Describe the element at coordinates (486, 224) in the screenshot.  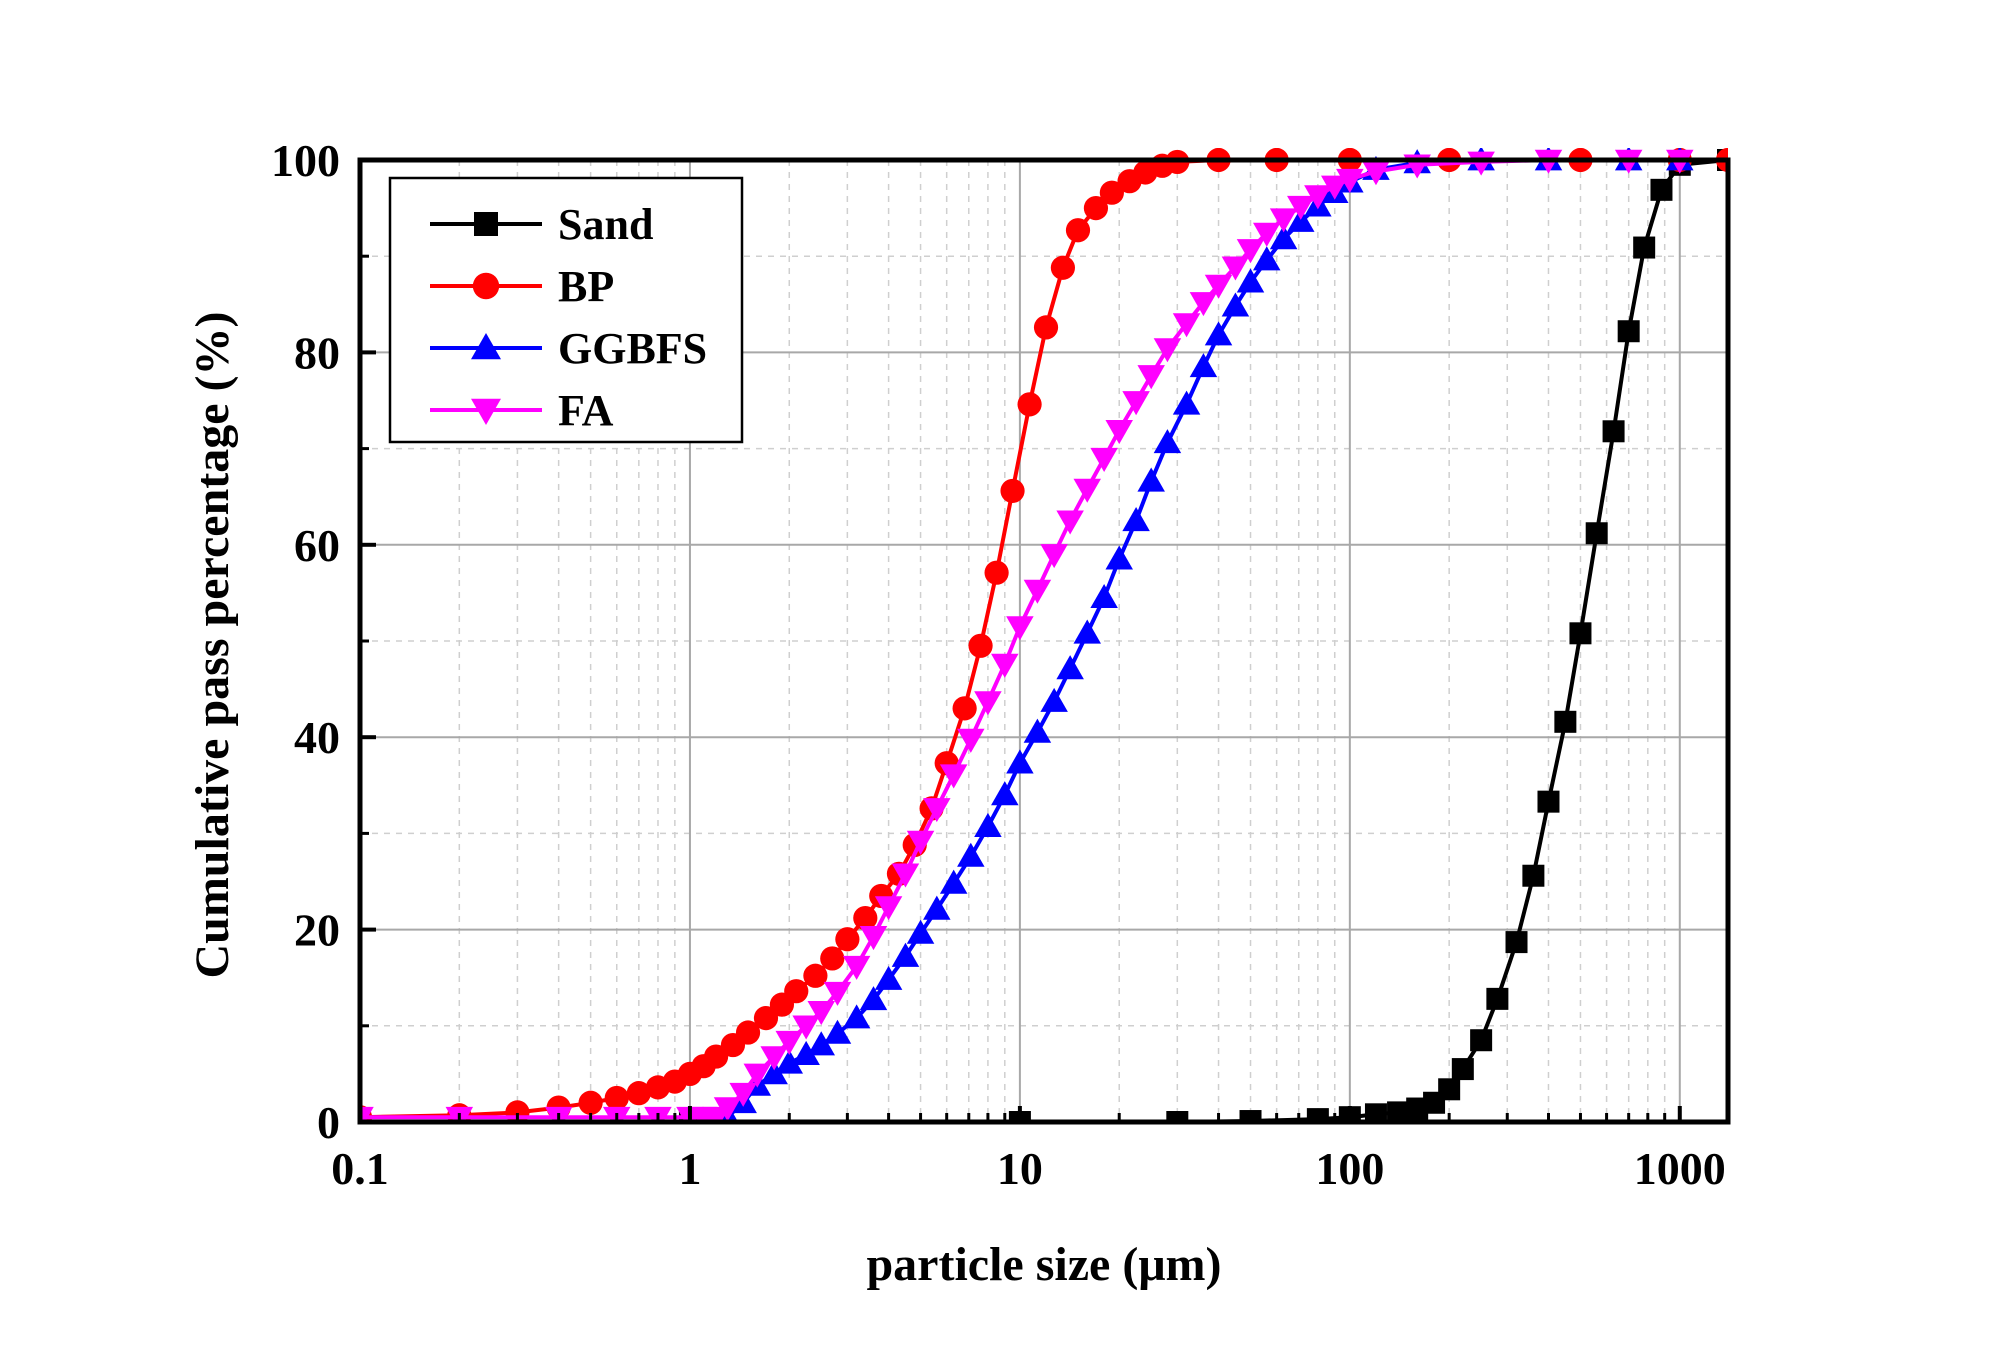
I see `legend-marker-sand` at that location.